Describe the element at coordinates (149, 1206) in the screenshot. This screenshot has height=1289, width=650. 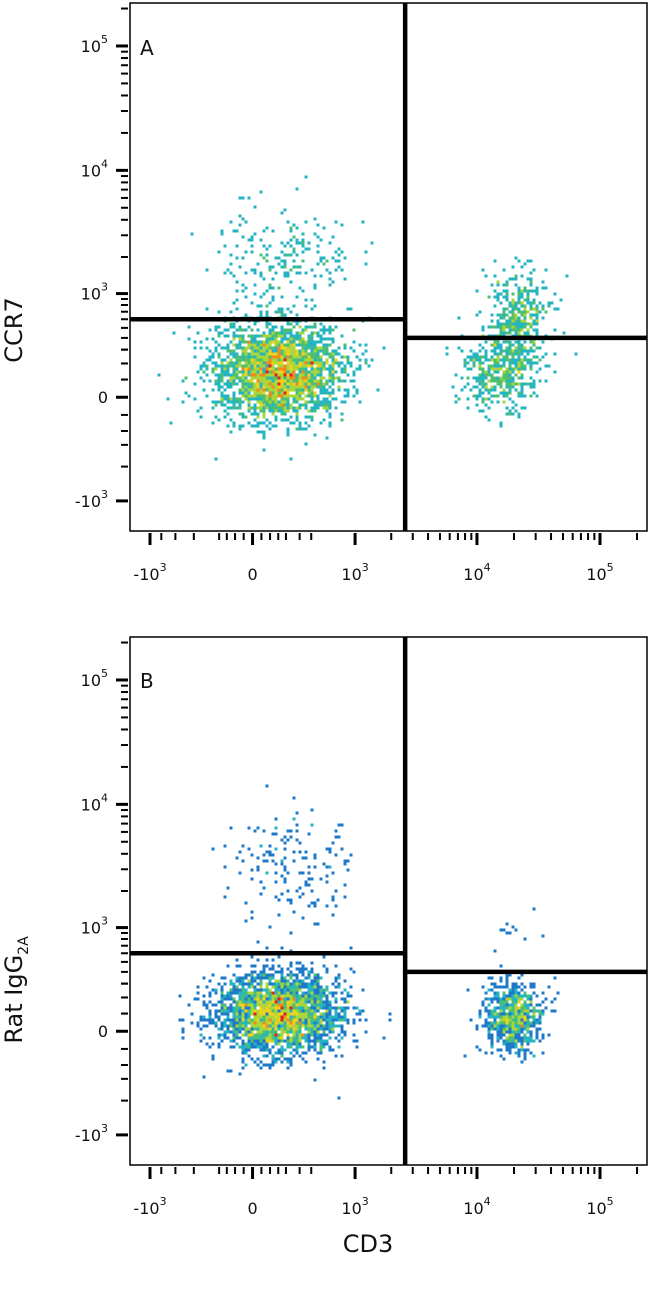
I see `x-tick-label: -103` at that location.